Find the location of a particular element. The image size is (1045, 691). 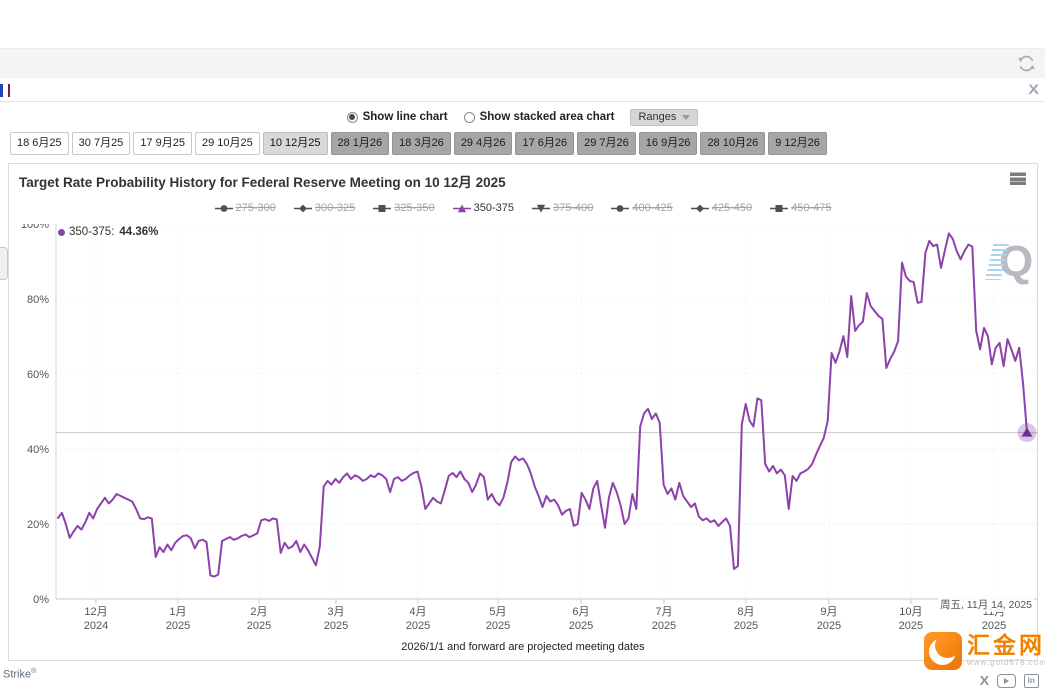

chart-menu-icon is located at coordinates (1018, 178).